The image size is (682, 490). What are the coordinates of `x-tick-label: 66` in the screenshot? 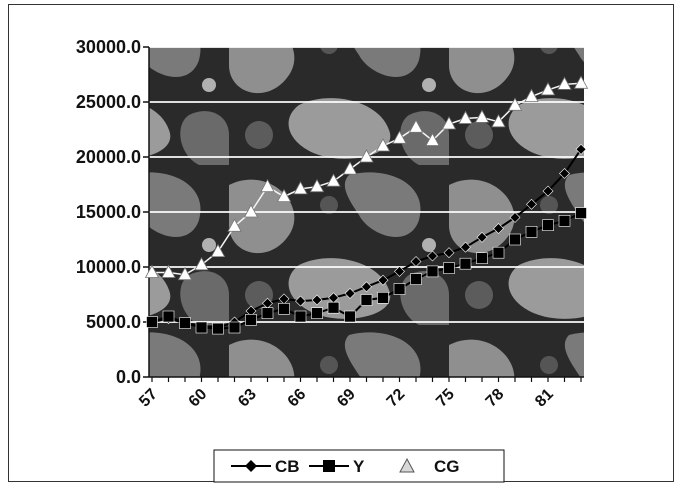 It's located at (297, 398).